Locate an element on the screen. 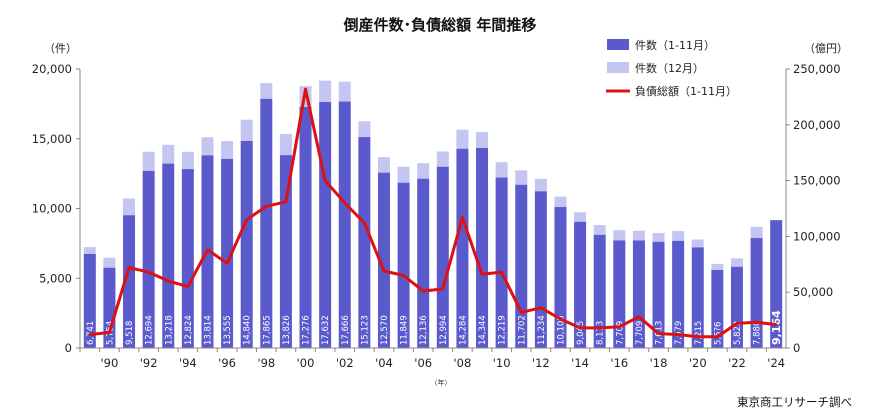 This screenshot has width=886, height=418. bar-label-1994: 12,824 is located at coordinates (189, 330).